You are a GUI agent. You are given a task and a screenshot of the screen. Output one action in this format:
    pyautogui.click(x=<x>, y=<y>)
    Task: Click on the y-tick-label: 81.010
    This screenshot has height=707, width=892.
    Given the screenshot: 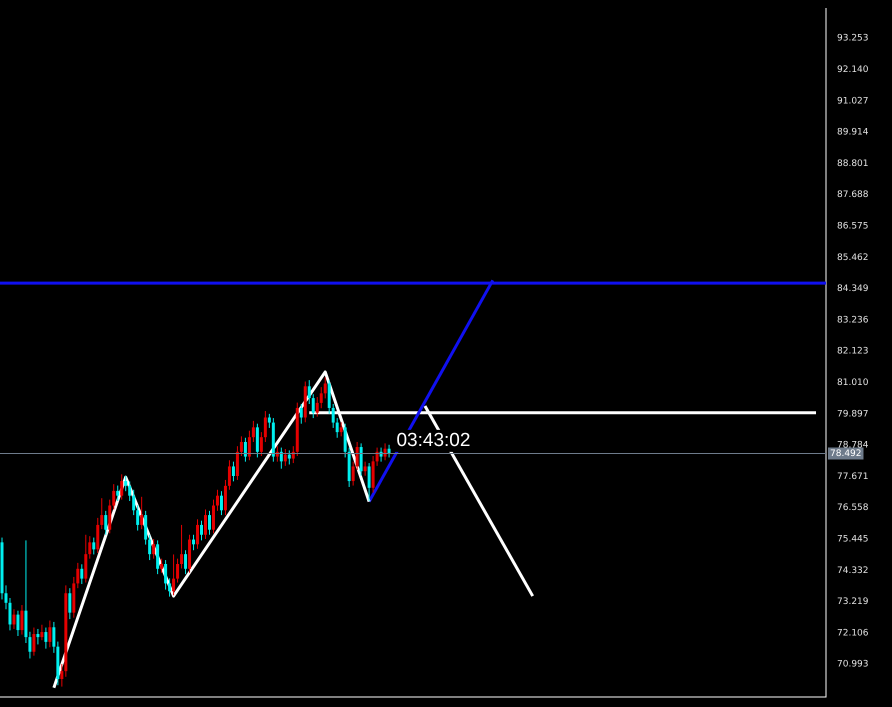 What is the action you would take?
    pyautogui.click(x=853, y=383)
    